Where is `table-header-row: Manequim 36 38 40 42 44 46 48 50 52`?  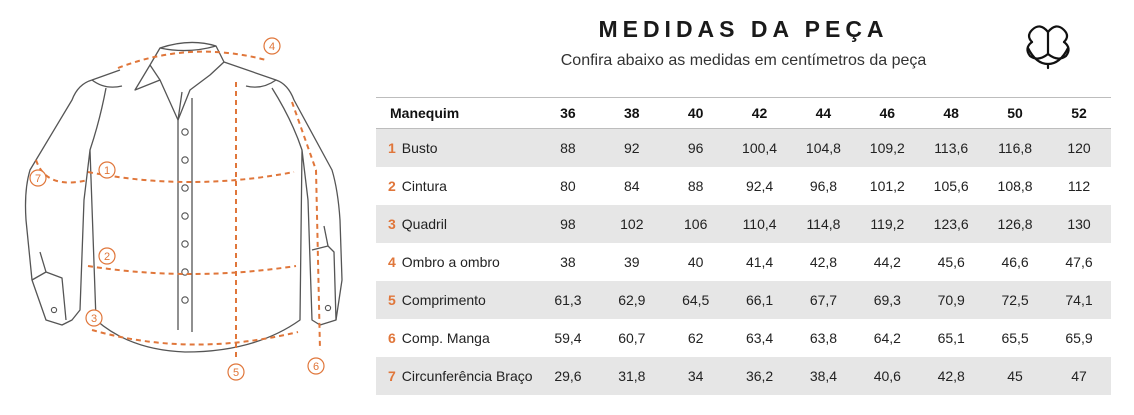 table-header-row: Manequim 36 38 40 42 44 46 48 50 52 is located at coordinates (743, 113).